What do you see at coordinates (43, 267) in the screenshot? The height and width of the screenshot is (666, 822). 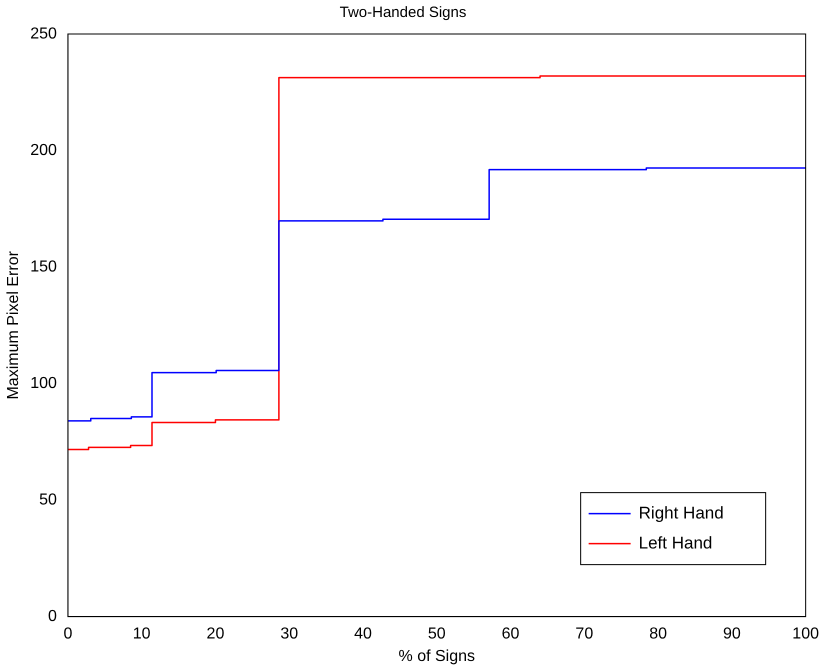 I see `y-tick-label: 150` at bounding box center [43, 267].